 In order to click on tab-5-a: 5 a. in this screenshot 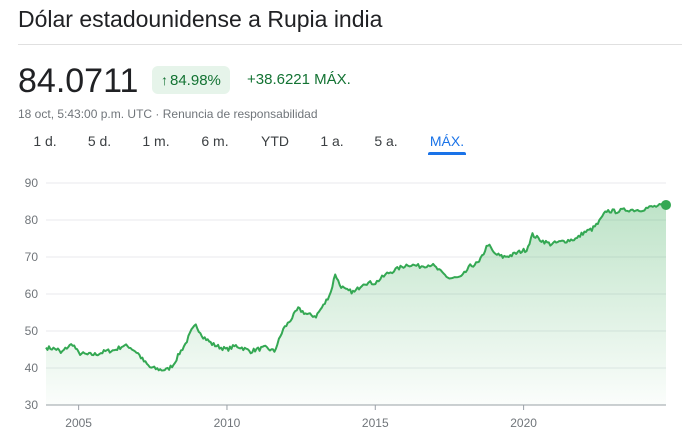, I will do `click(386, 143)`.